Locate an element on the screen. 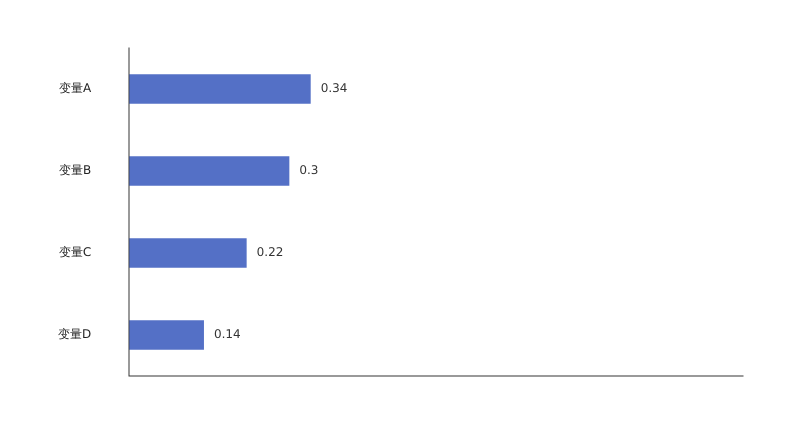 The height and width of the screenshot is (432, 807). data-label: 0.3 is located at coordinates (308, 170).